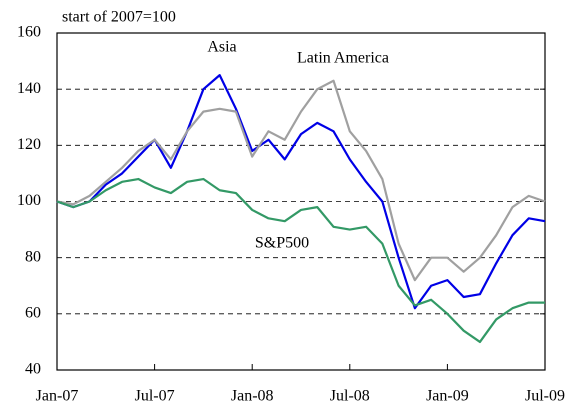  Describe the element at coordinates (119, 17) in the screenshot. I see `annotation: start of 2007=100` at that location.